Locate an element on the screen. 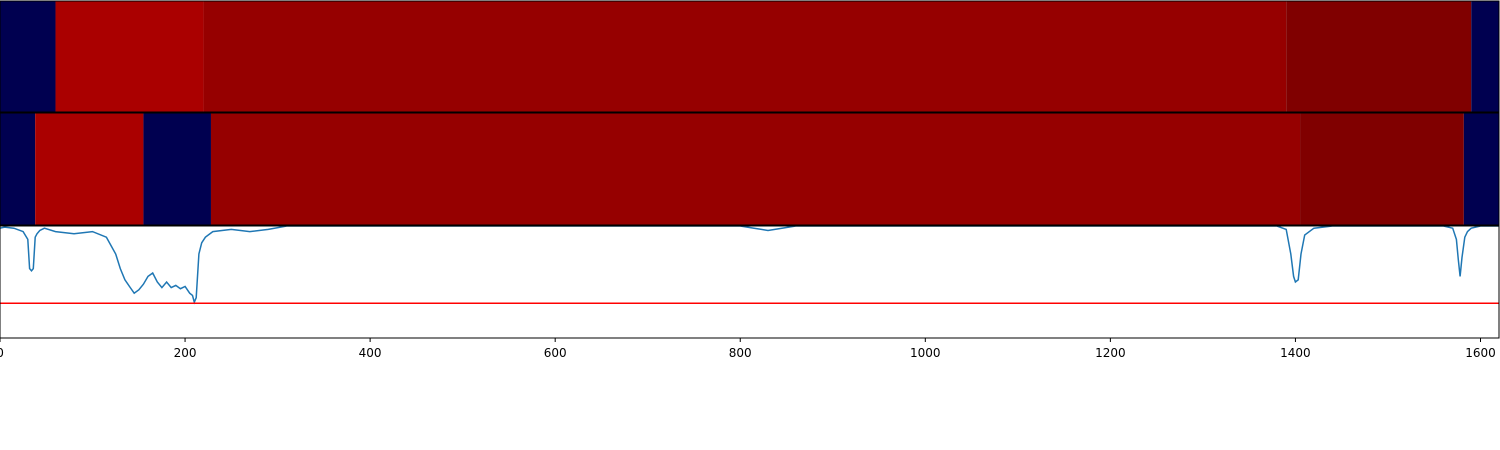 The image size is (1500, 450). x-tick-label: 1600 is located at coordinates (1480, 353).